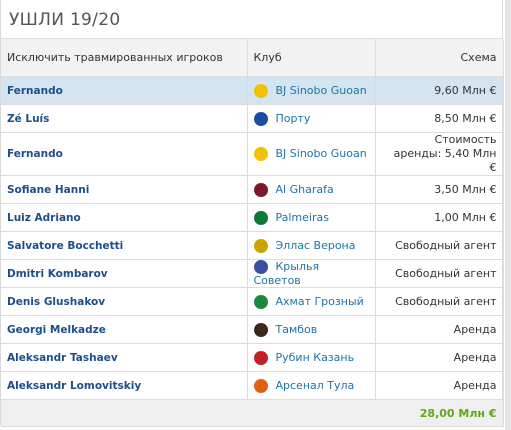 The width and height of the screenshot is (511, 430). I want to click on club-cell: Palmeiras, so click(311, 217).